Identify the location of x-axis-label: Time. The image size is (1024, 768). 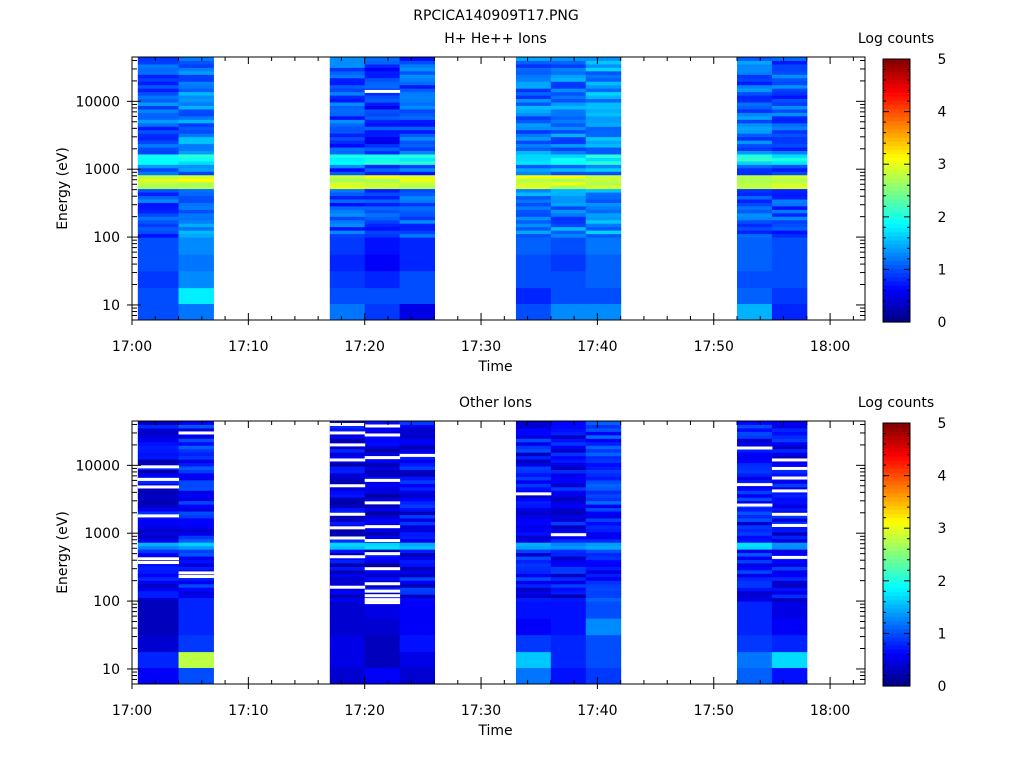
(494, 367).